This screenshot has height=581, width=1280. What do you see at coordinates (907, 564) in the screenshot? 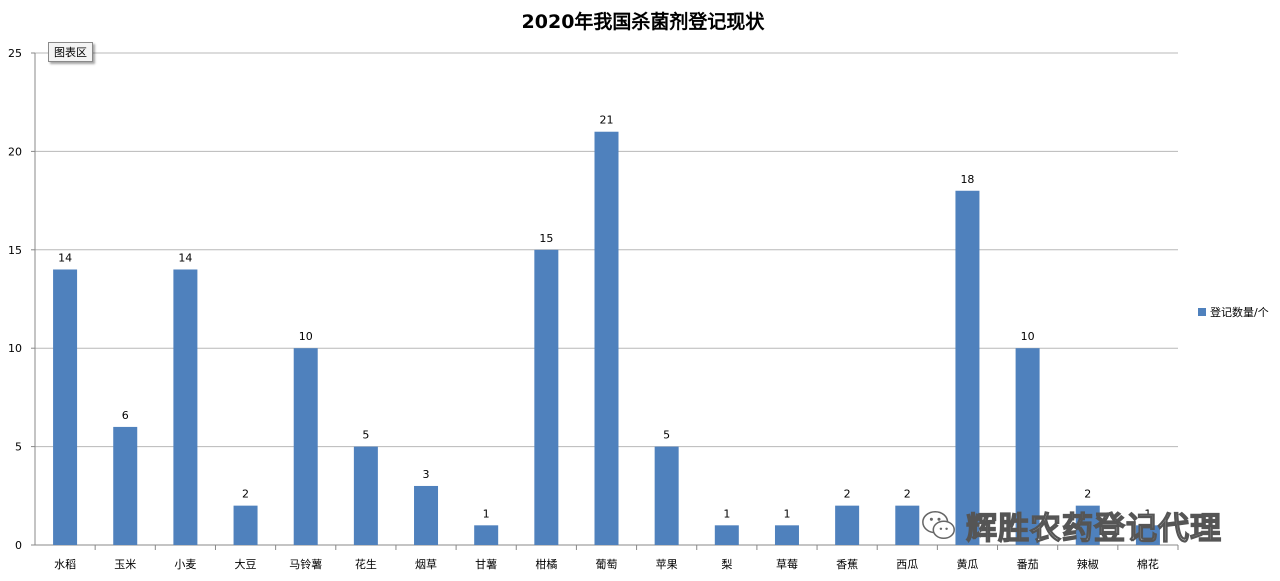
I see `x-tick-label: 西瓜` at bounding box center [907, 564].